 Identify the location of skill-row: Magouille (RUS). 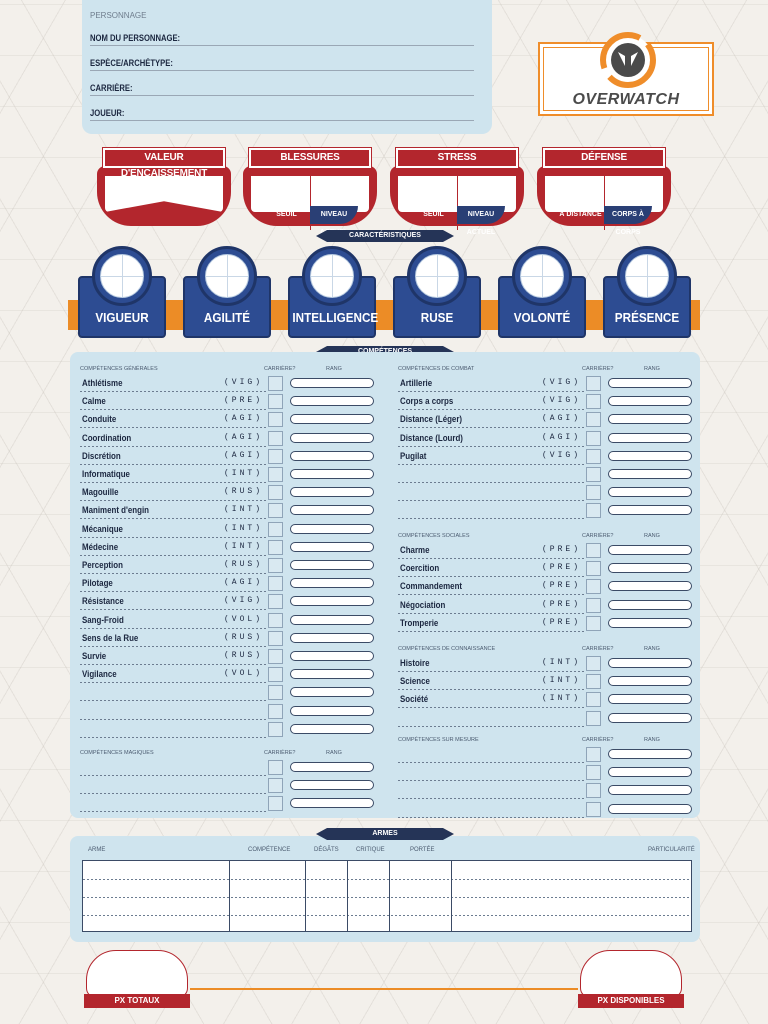
(228, 492).